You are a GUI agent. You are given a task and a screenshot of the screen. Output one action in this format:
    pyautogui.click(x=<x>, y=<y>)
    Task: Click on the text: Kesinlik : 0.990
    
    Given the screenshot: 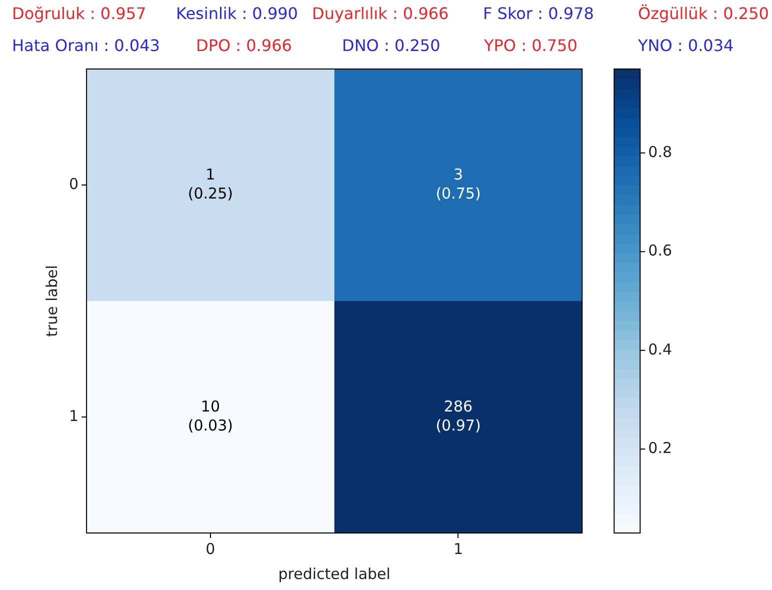 What is the action you would take?
    pyautogui.click(x=237, y=13)
    